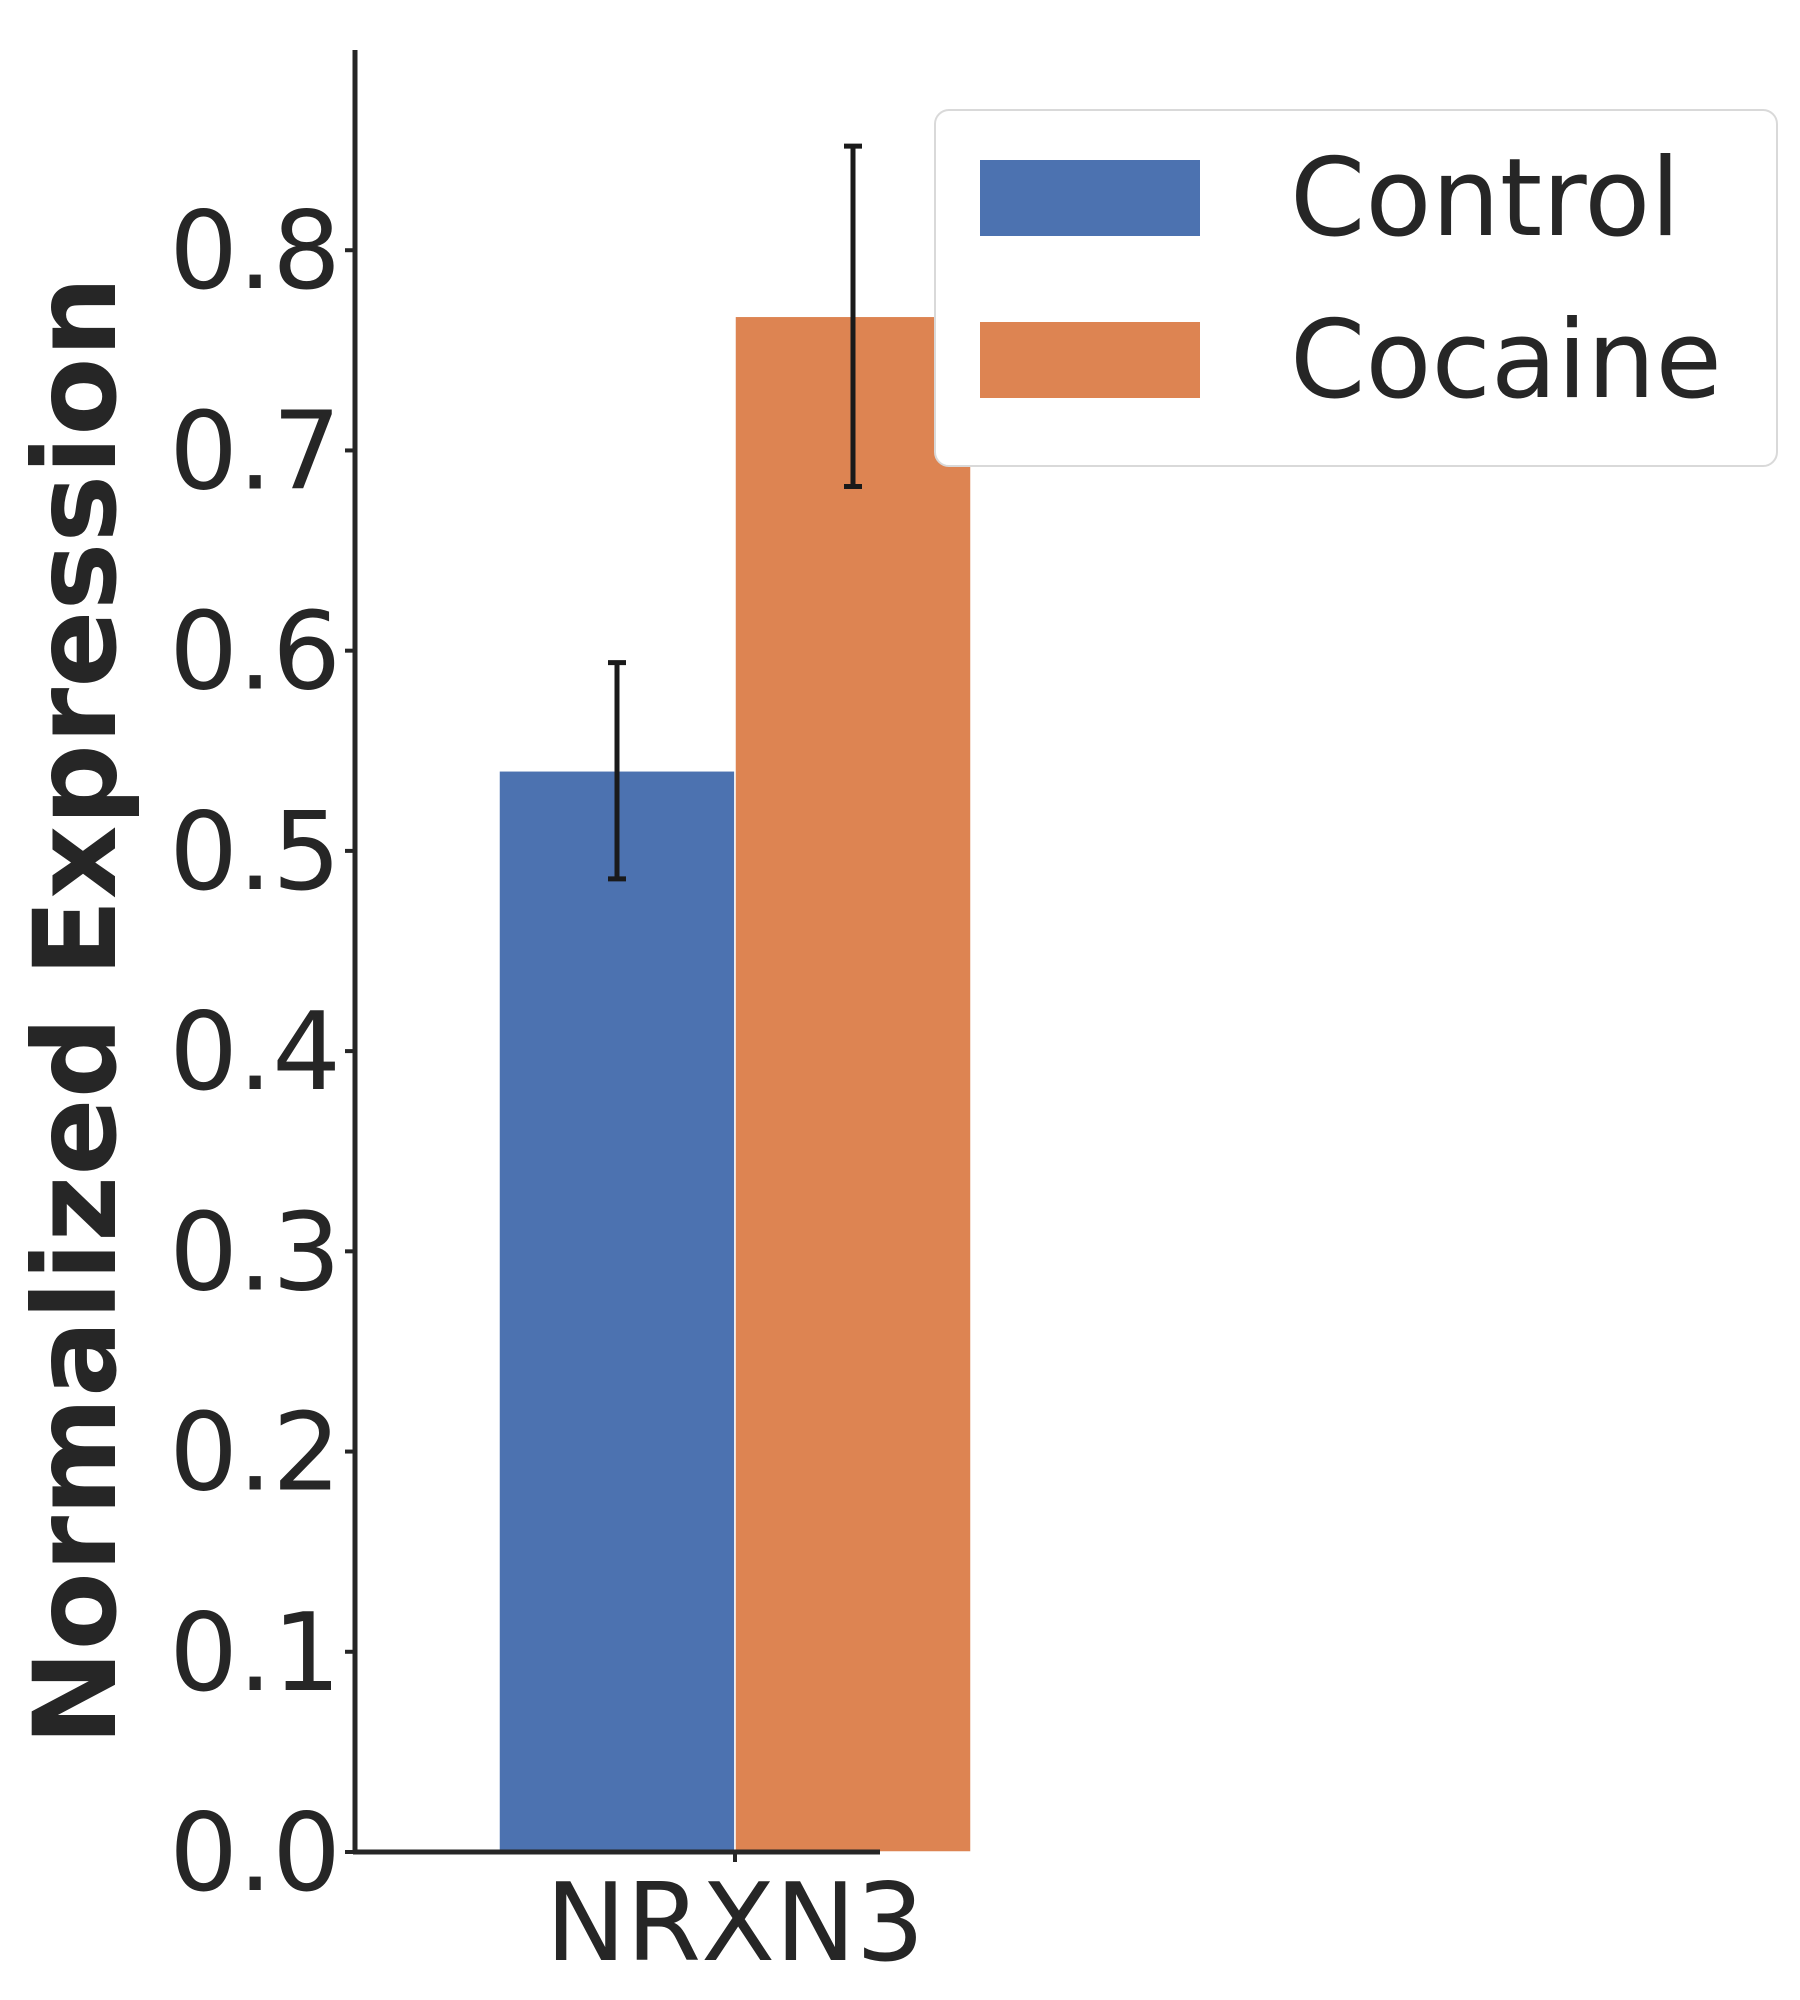  I want to click on y-tick-label: 0.6, so click(255, 652).